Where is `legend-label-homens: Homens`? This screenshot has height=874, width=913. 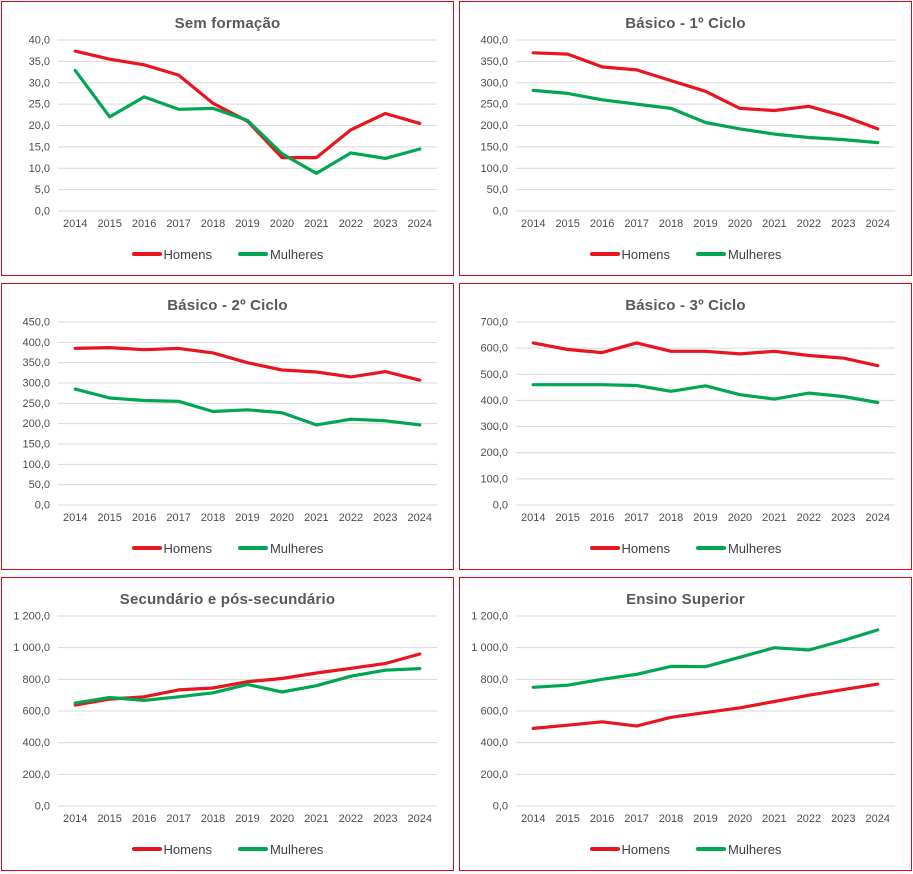 legend-label-homens: Homens is located at coordinates (187, 254).